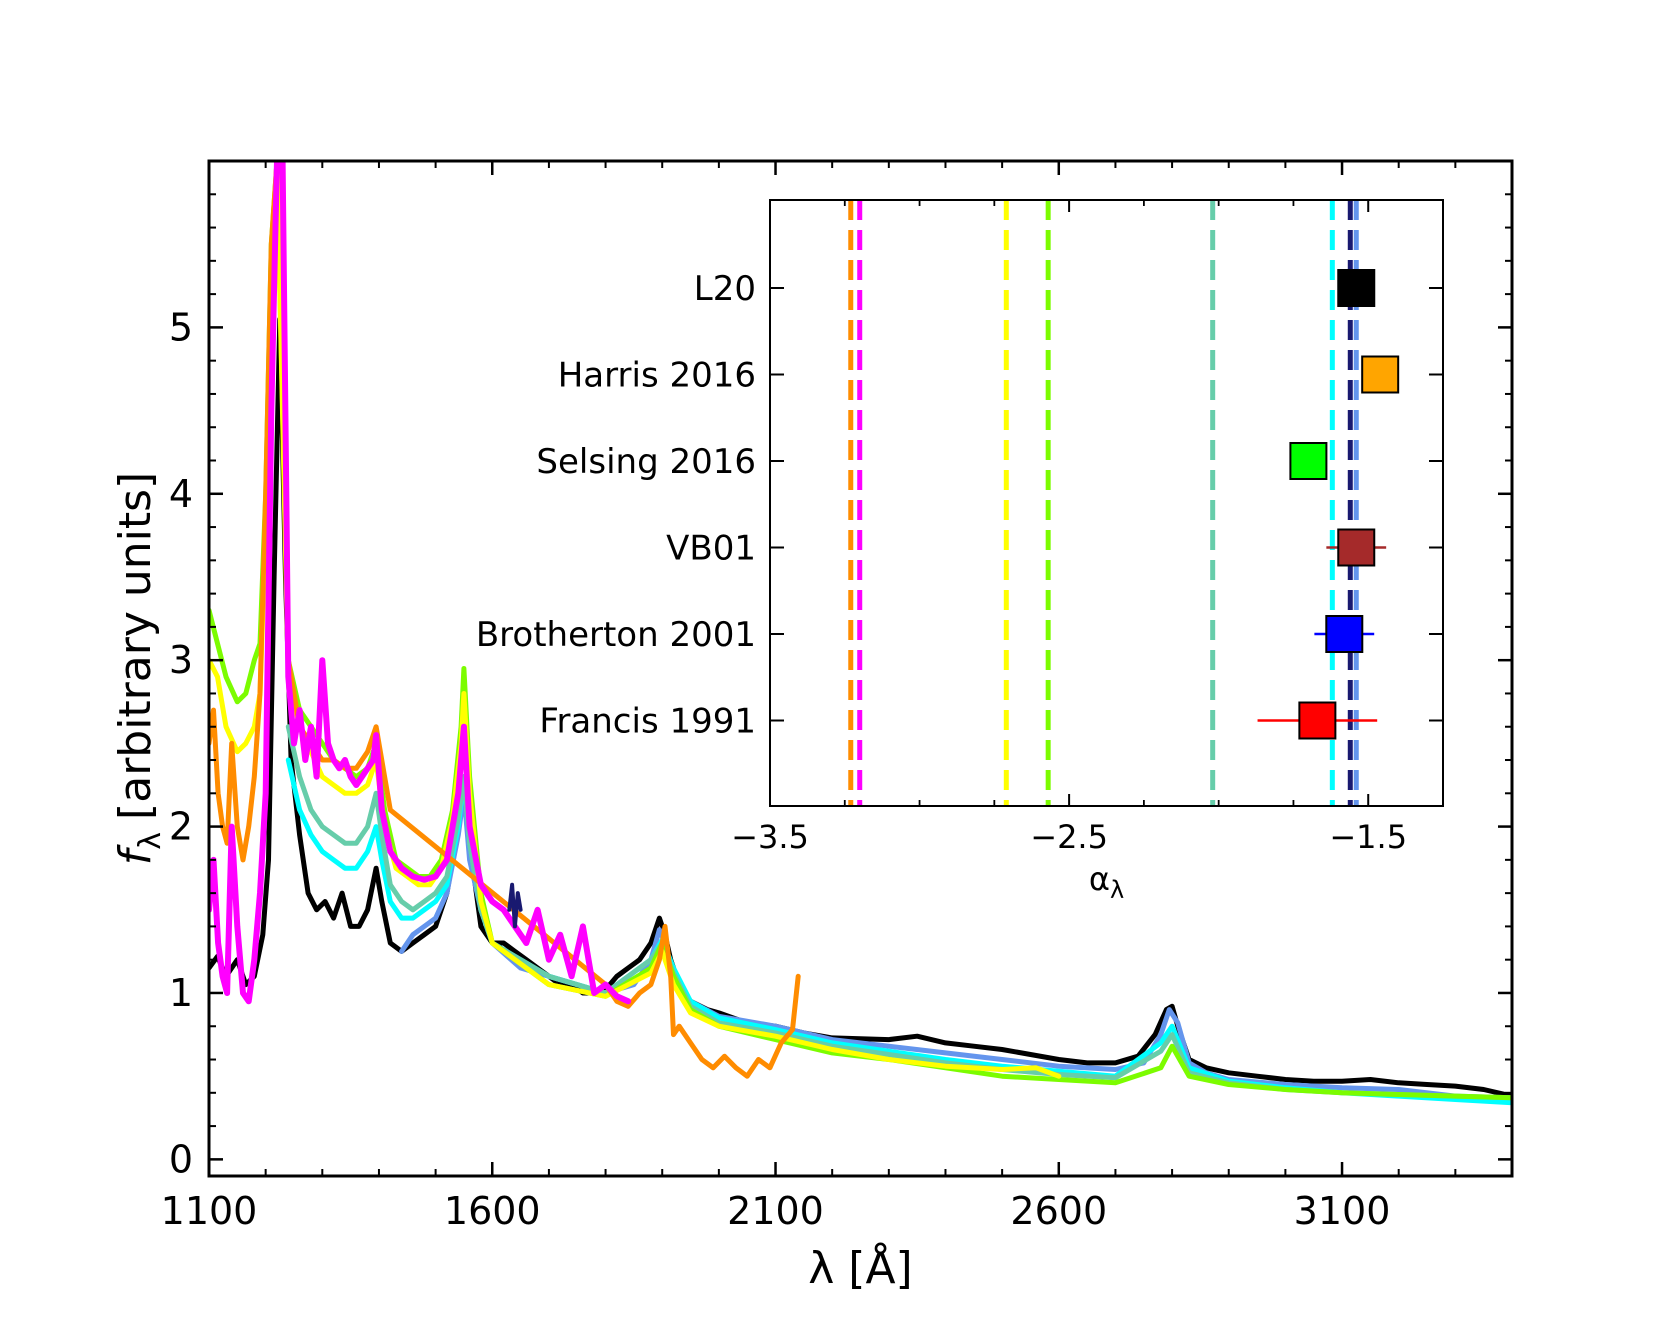 The width and height of the screenshot is (1661, 1329). What do you see at coordinates (492, 1211) in the screenshot?
I see `x-tick-label: 1600` at bounding box center [492, 1211].